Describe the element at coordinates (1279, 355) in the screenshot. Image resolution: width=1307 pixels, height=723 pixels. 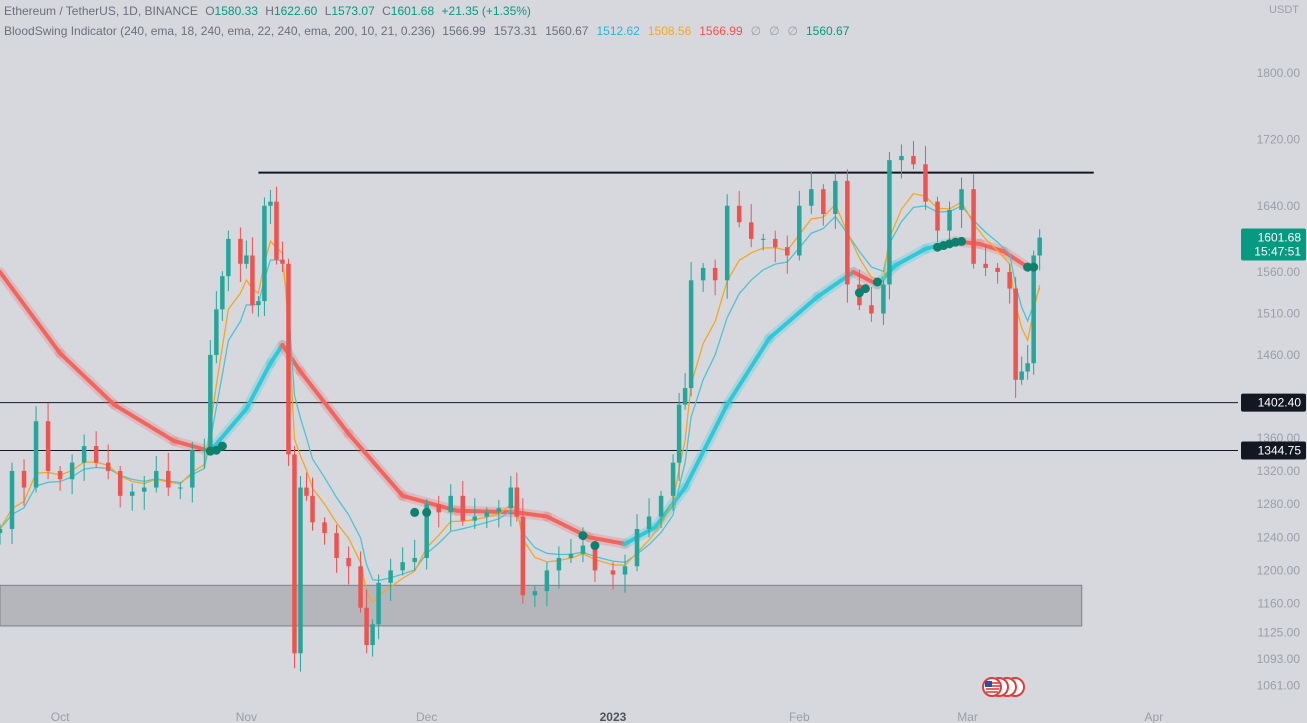
I see `y-tick-label: 1460.00` at that location.